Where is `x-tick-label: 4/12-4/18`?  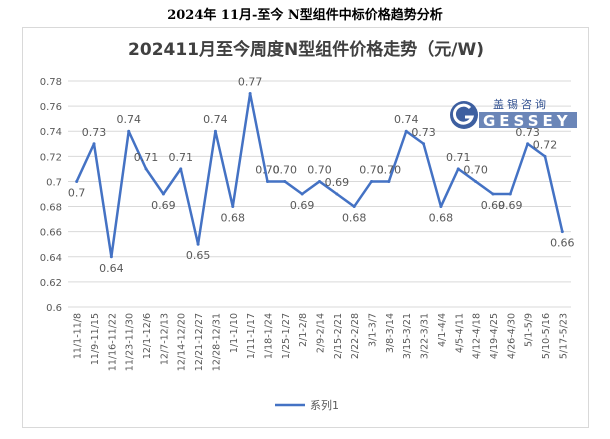
x-tick-label: 4/12-4/18 is located at coordinates (477, 336).